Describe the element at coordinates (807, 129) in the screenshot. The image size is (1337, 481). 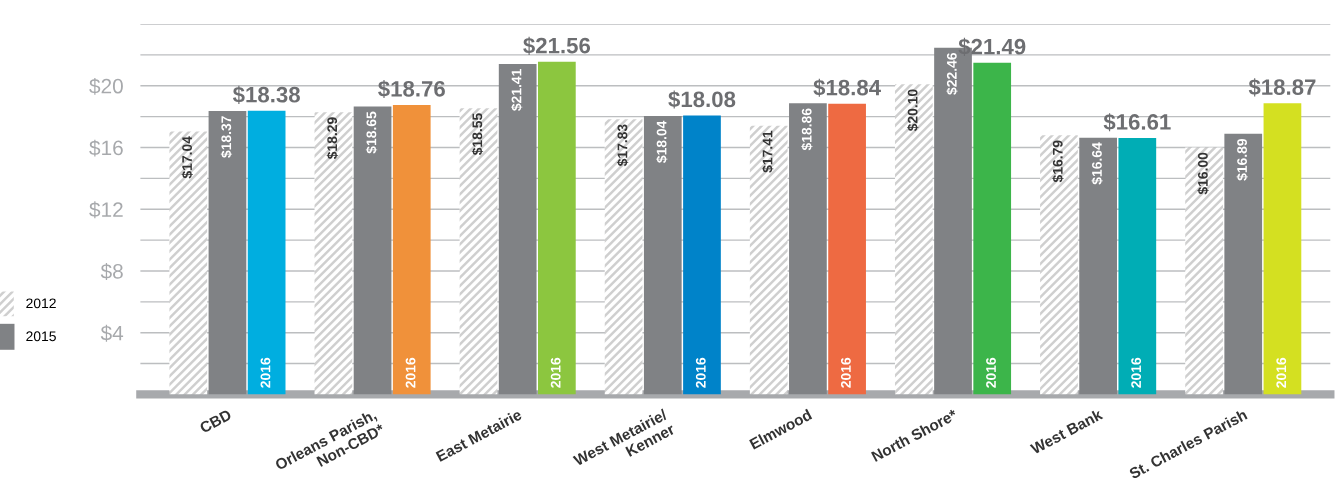
I see `data-label: $18.86` at that location.